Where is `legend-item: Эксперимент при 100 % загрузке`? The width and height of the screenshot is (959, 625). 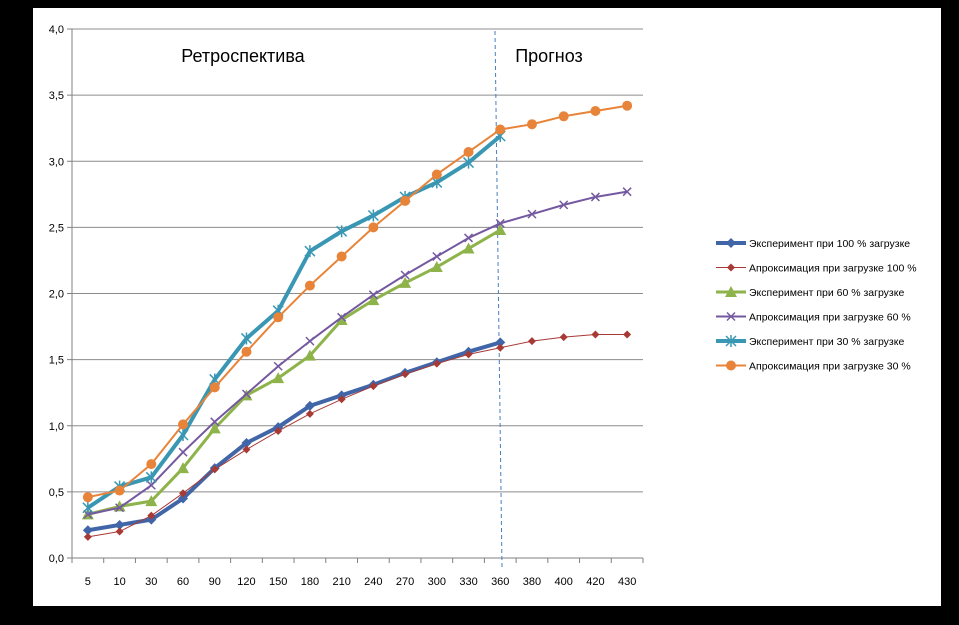
legend-item: Эксперимент при 100 % загрузке is located at coordinates (813, 244).